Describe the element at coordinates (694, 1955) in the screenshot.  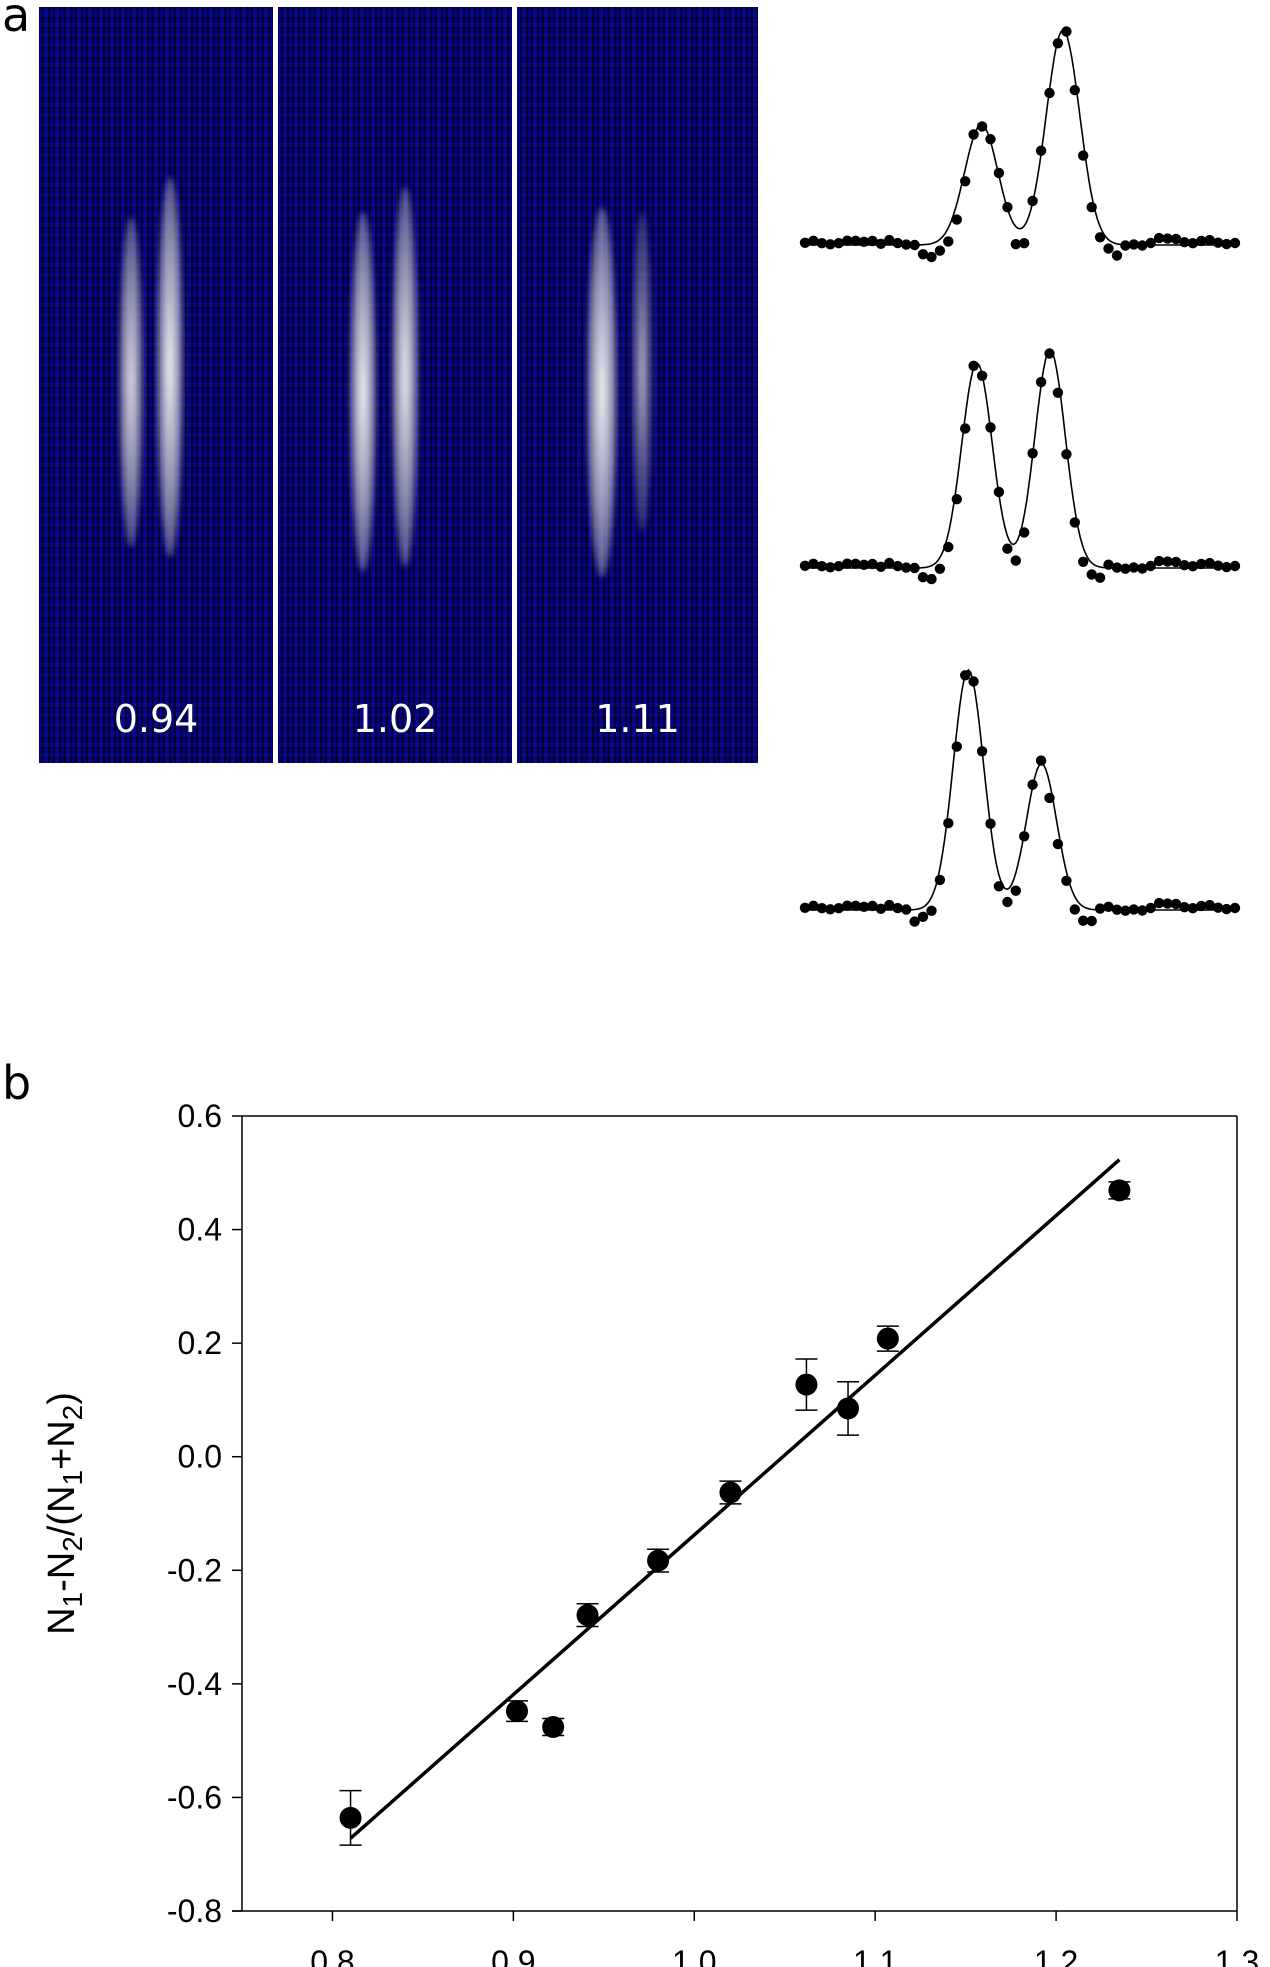
I see `x-tick-label: 1.0` at that location.